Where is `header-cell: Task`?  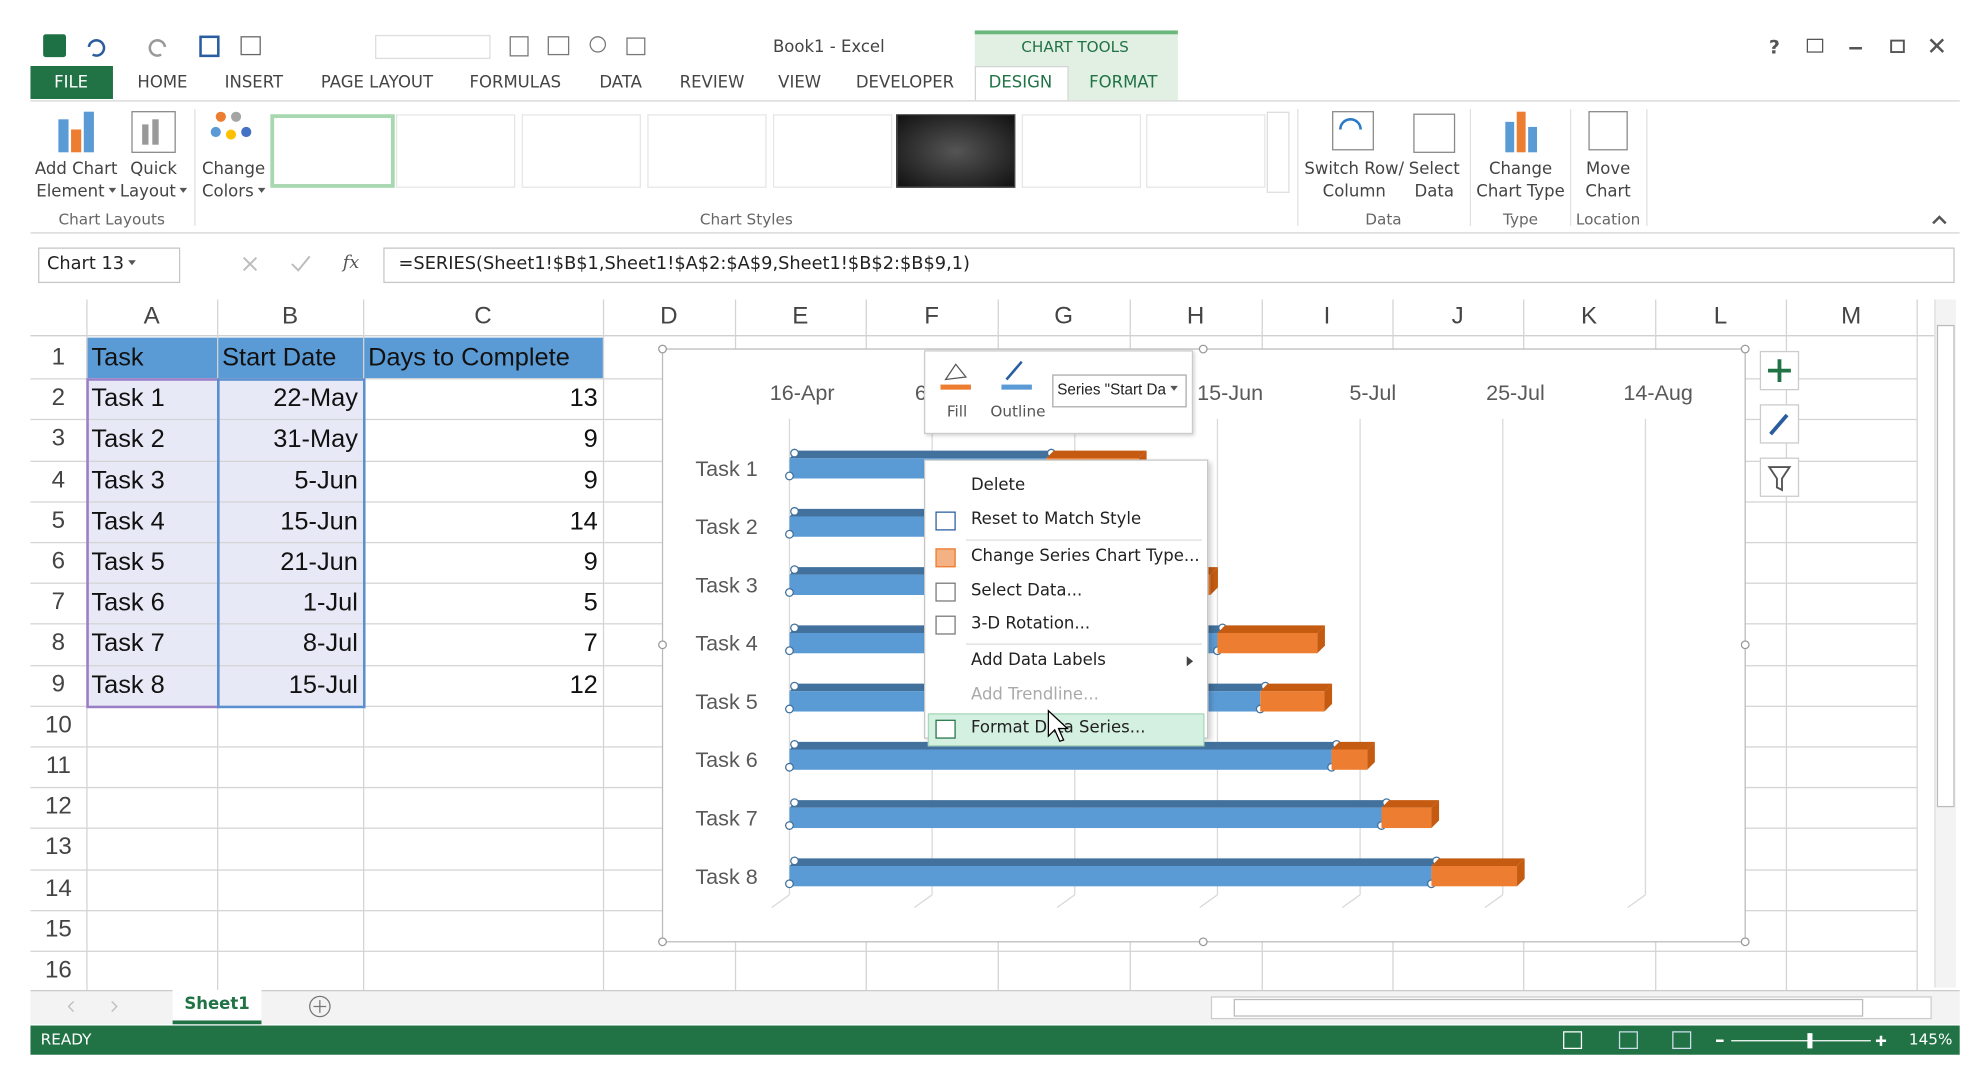
header-cell: Task is located at coordinates (117, 357).